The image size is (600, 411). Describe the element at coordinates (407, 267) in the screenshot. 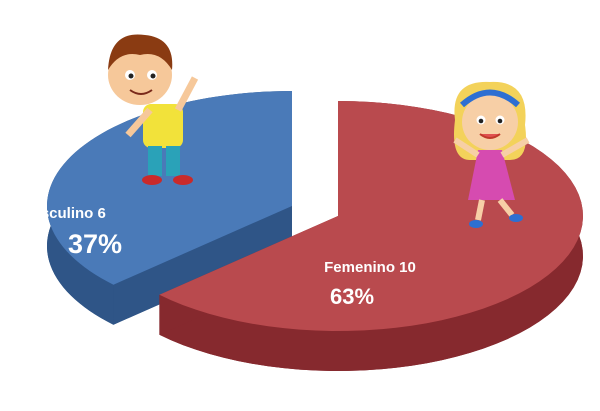

I see `count-label: 10` at that location.